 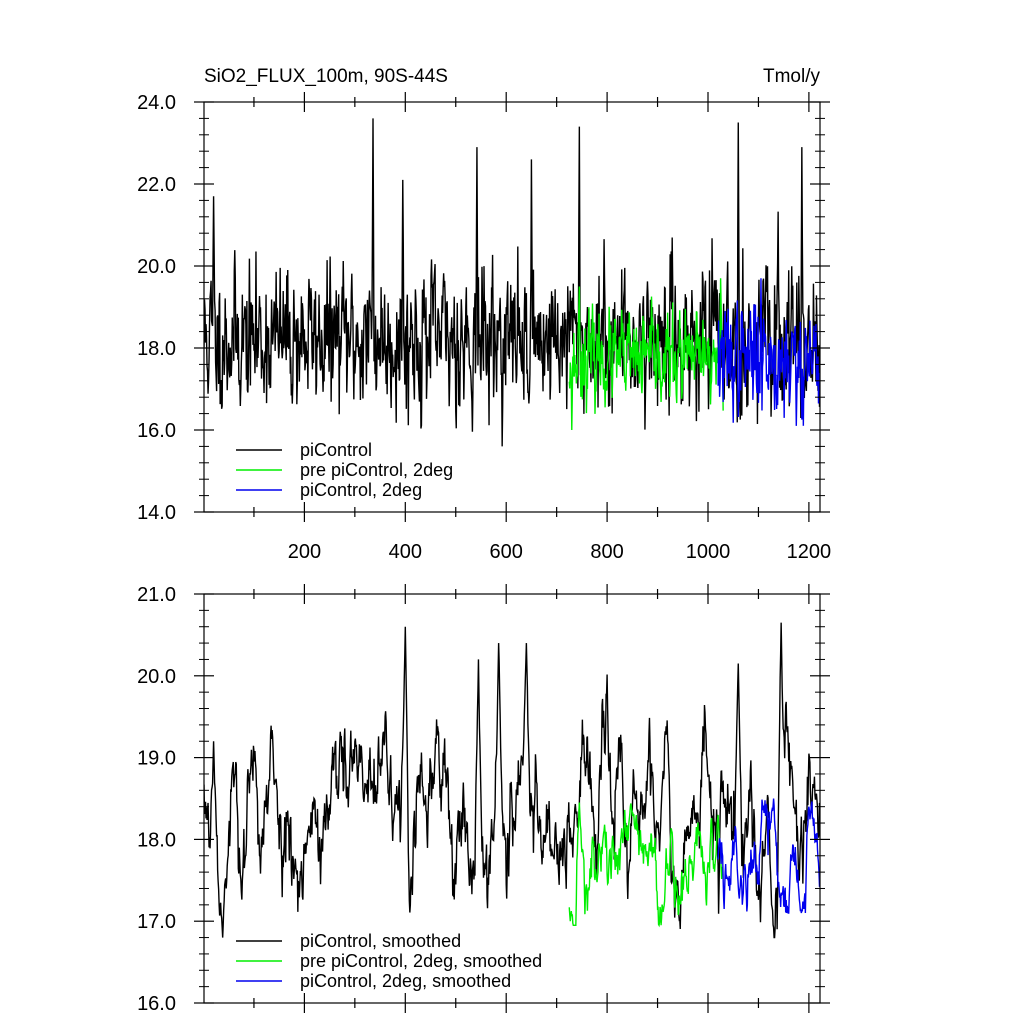 I want to click on y-tick-label: 21.0, so click(x=156, y=595).